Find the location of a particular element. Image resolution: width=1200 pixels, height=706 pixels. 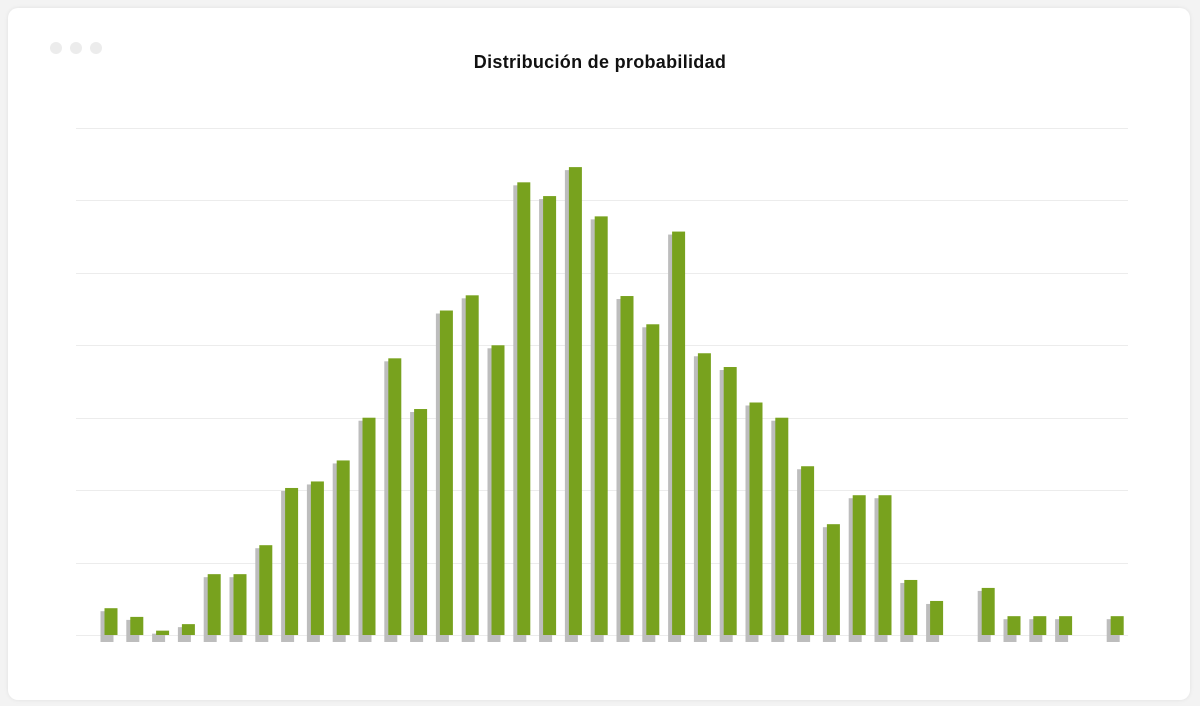

bar-shadow is located at coordinates (159, 637).